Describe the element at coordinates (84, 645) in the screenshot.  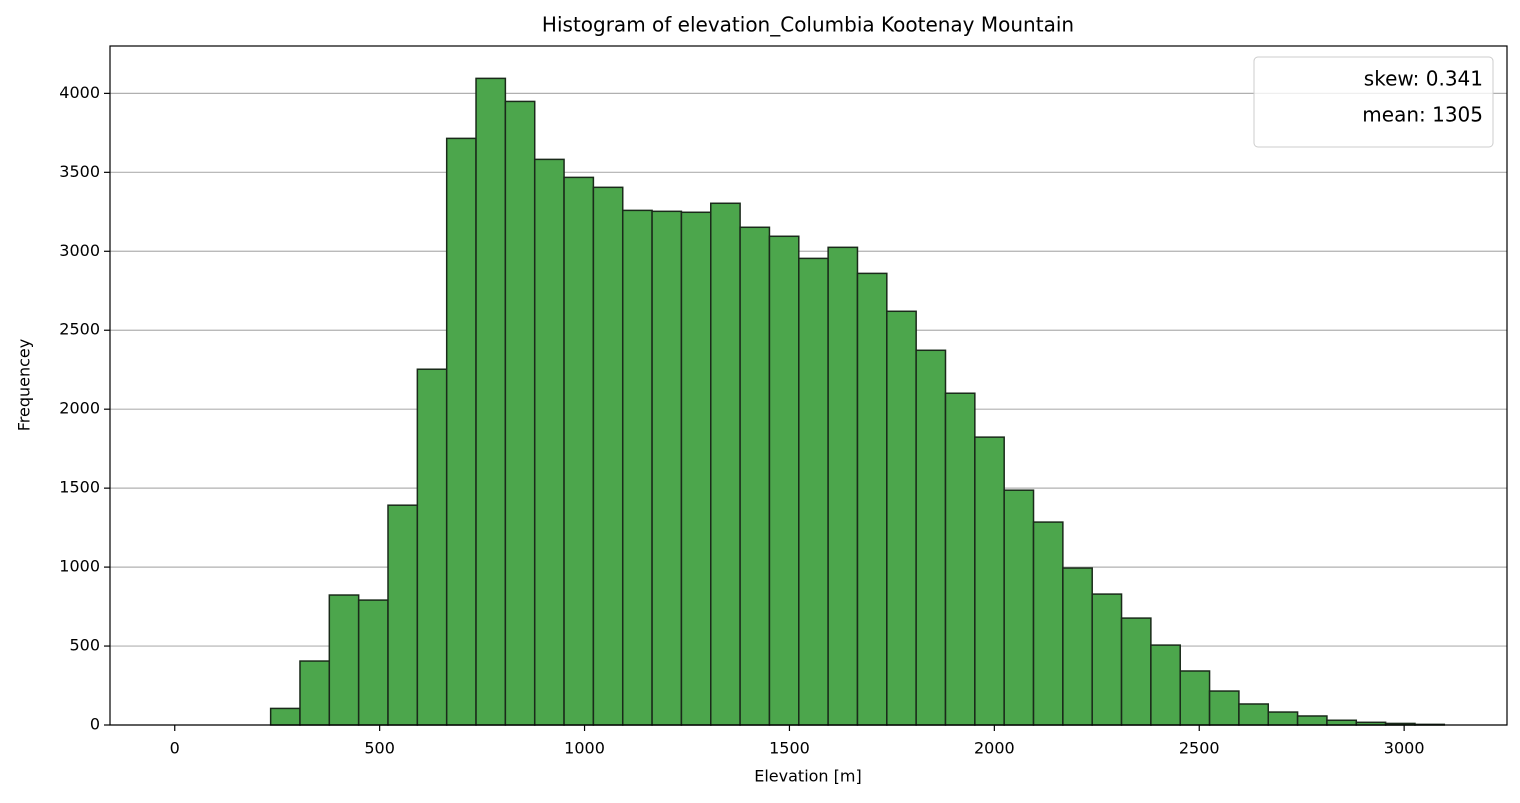
I see `y-tick-label: 500` at that location.